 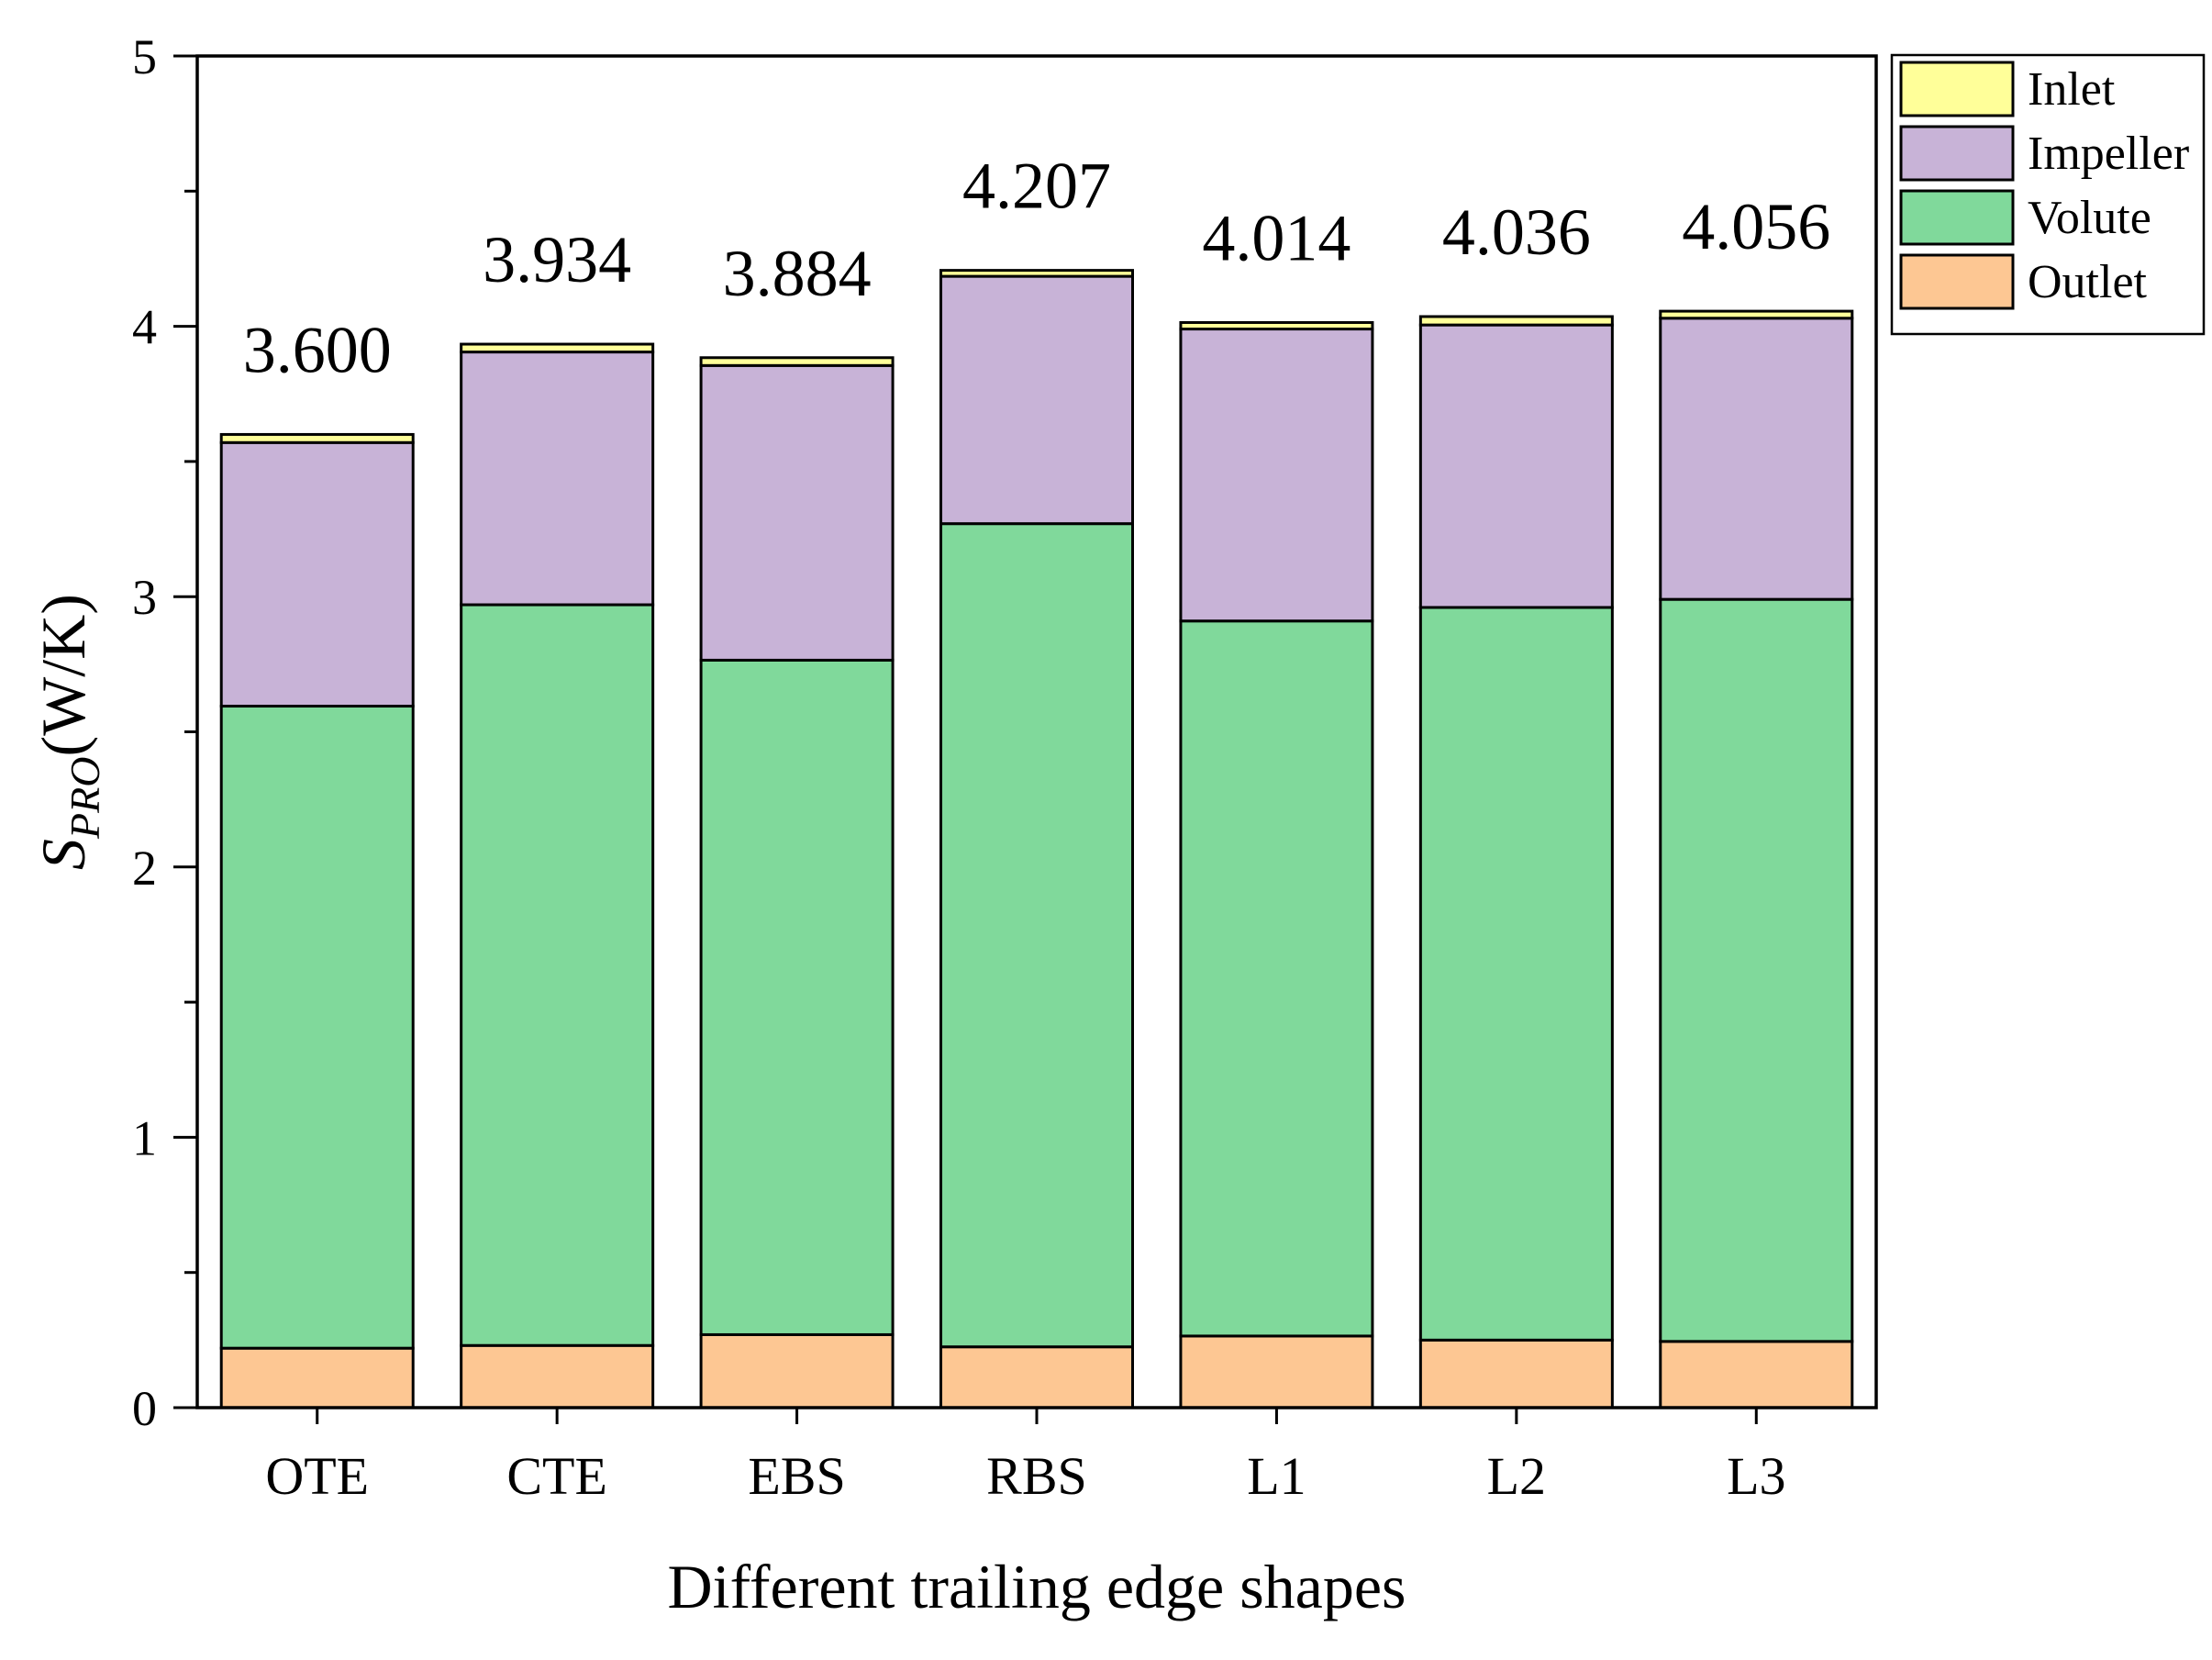 I want to click on bar-segment-impeller-cte, so click(x=557, y=479).